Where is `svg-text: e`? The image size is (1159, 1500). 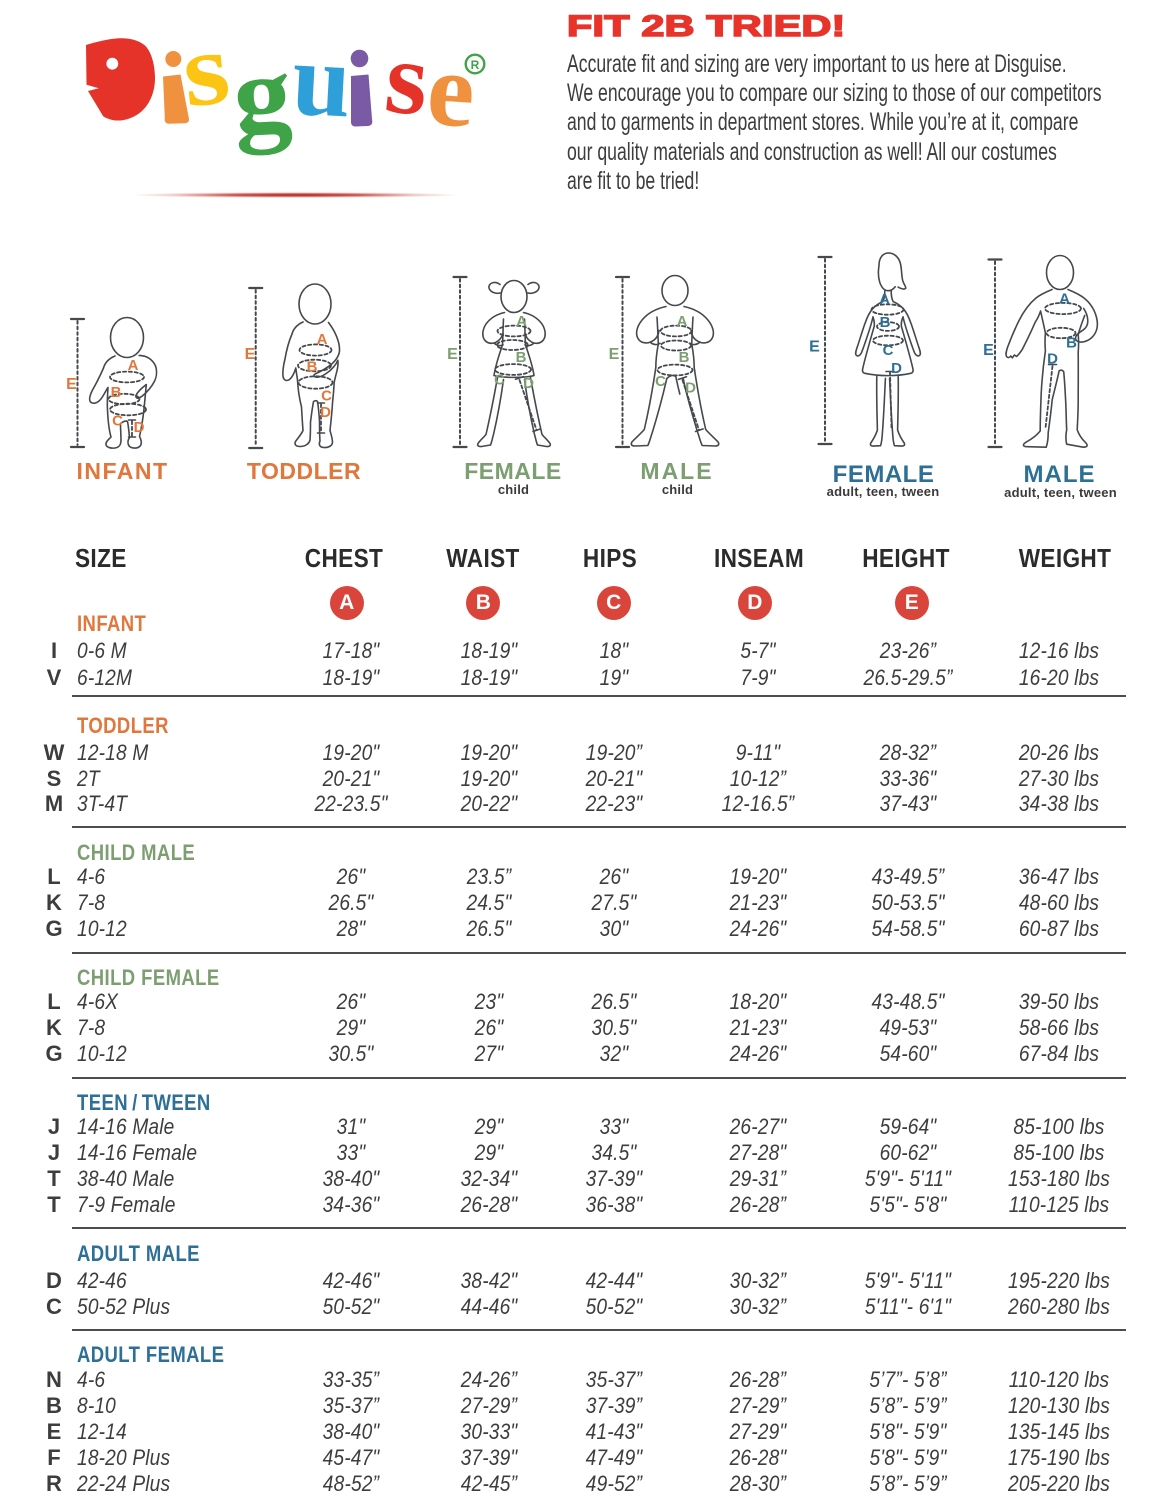
svg-text: e is located at coordinates (451, 90).